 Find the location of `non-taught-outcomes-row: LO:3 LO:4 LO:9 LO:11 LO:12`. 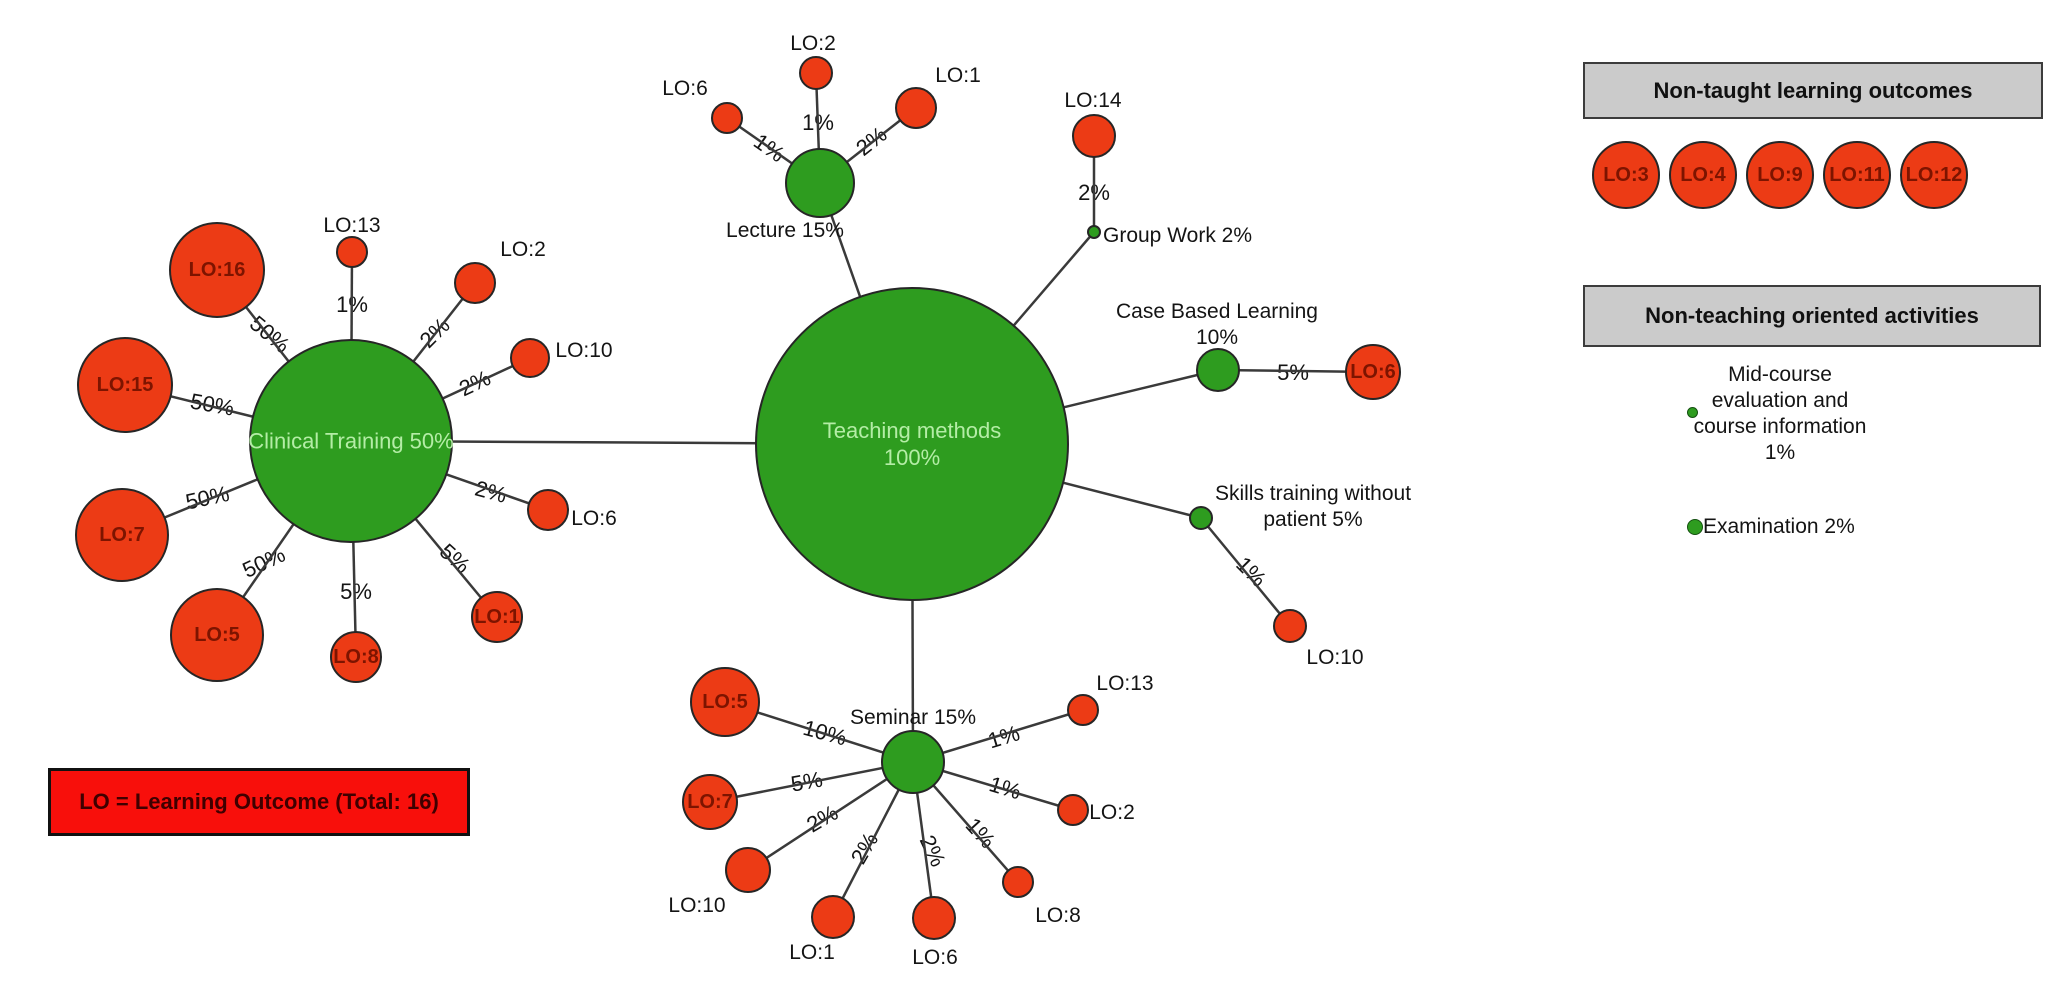

non-taught-outcomes-row: LO:3 LO:4 LO:9 LO:11 LO:12 is located at coordinates (1780, 175).